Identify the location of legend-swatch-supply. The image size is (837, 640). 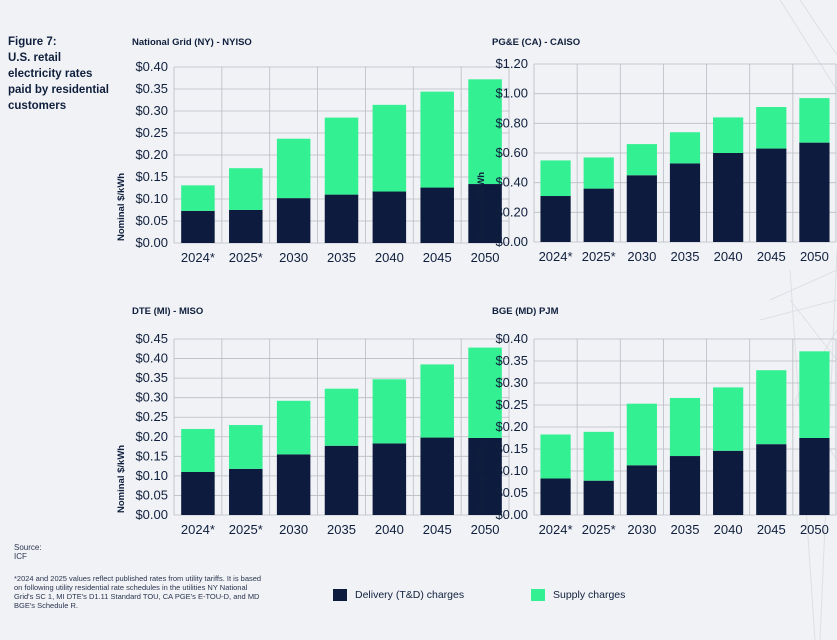
(538, 595).